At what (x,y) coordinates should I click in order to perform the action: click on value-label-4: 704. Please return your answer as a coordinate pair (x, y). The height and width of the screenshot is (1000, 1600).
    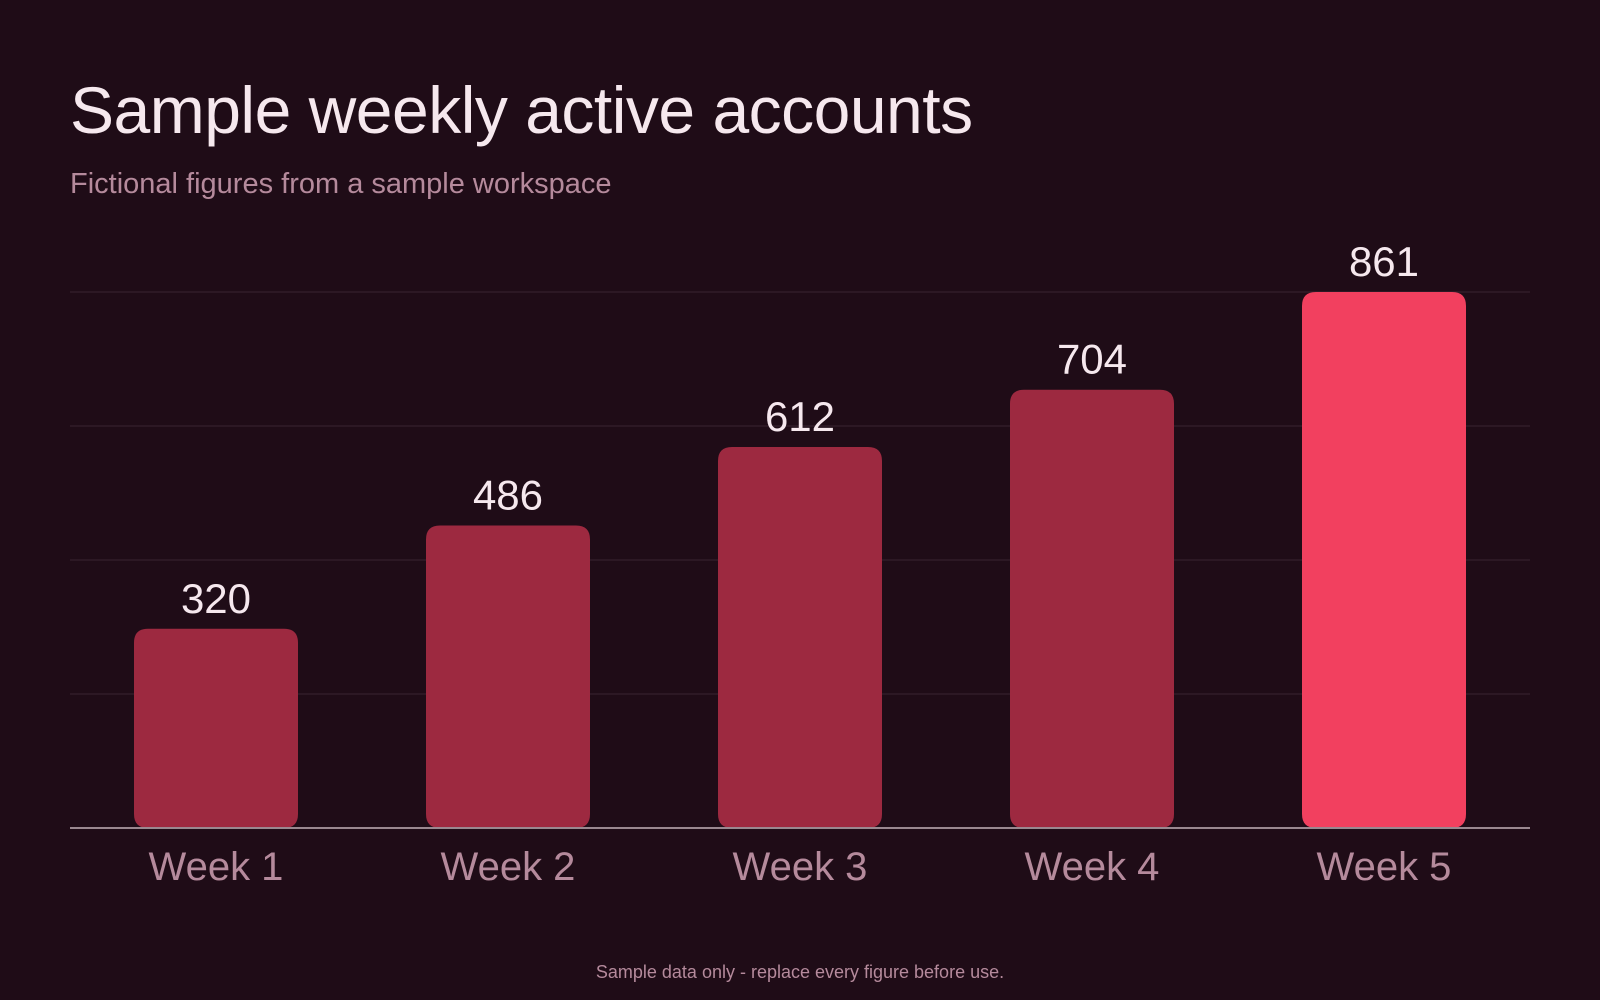
    Looking at the image, I should click on (1092, 359).